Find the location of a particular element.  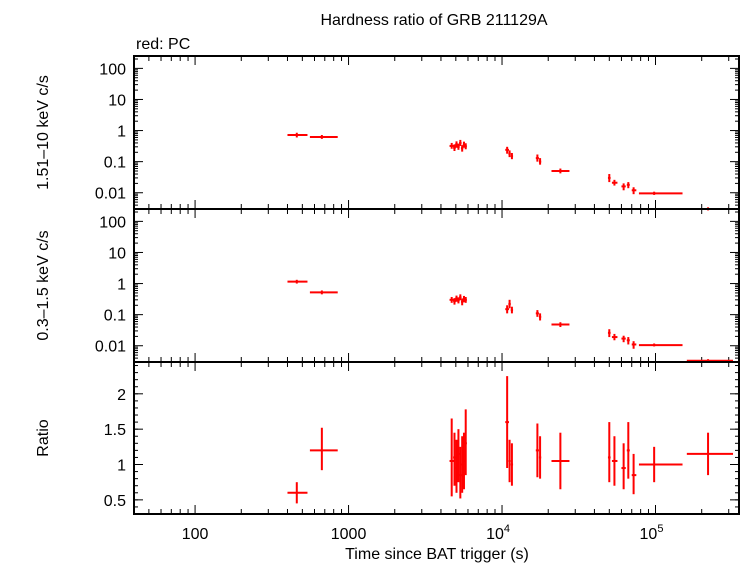

x-tick-label: 1000 is located at coordinates (349, 534).